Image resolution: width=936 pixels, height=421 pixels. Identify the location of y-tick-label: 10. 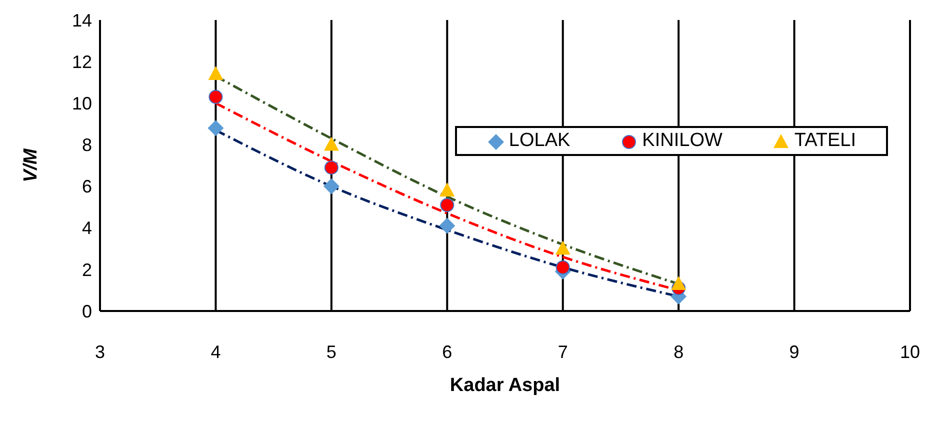
(82, 104).